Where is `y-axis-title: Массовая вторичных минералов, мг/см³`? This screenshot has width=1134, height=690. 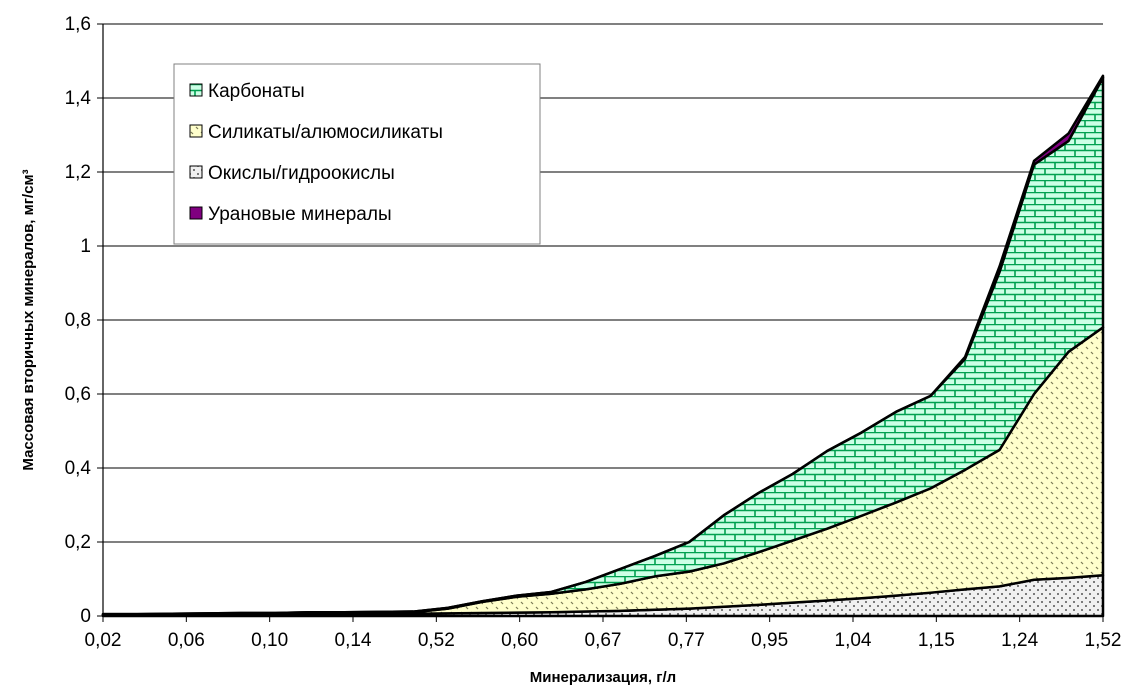
y-axis-title: Массовая вторичных минералов, мг/см³ is located at coordinates (28, 319).